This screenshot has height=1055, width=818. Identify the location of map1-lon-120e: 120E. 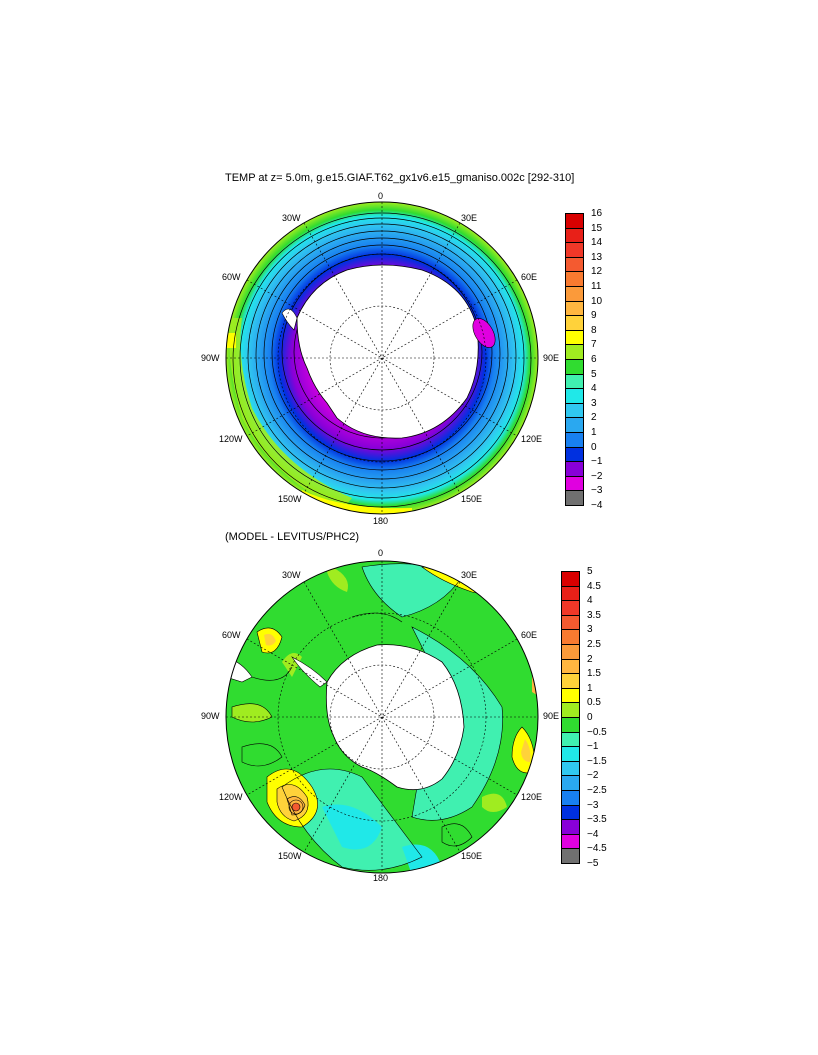
(532, 439).